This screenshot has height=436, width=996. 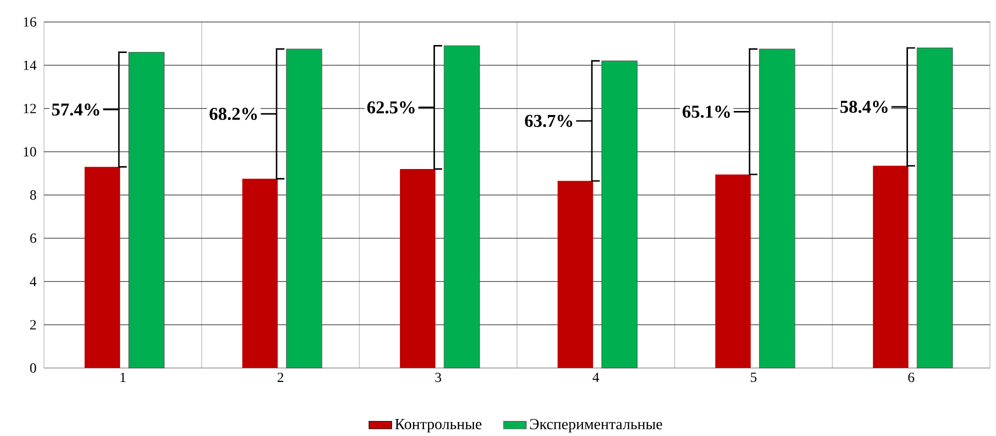 I want to click on y-tick-label: 14, so click(x=30, y=65).